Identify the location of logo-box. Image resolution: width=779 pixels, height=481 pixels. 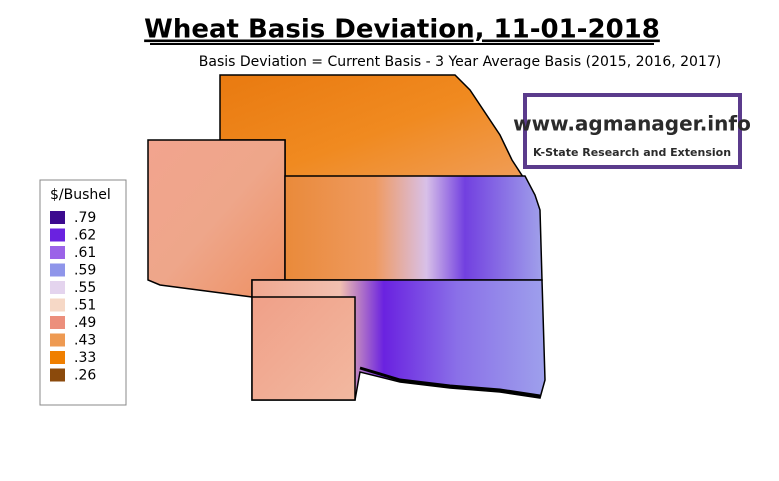
(632, 131).